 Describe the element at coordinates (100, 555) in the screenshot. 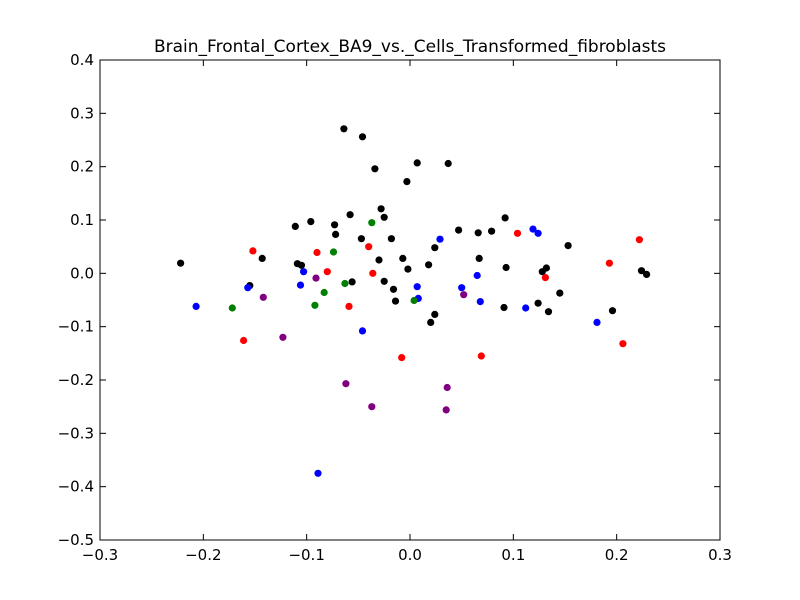

I see `x-tick-label: −0.3` at that location.